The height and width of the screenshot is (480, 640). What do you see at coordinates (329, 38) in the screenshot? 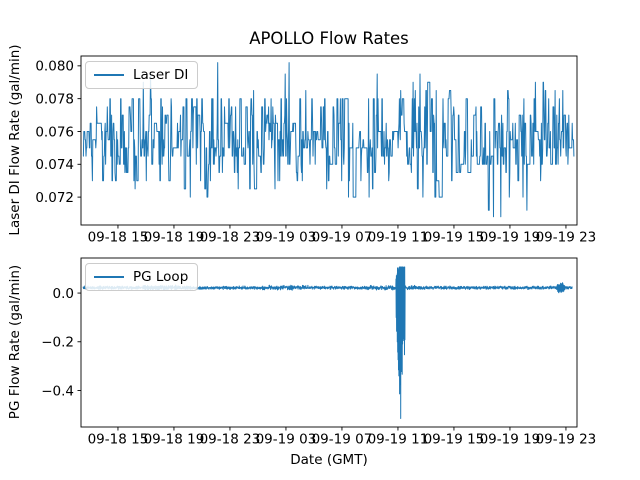
I see `chart-title: APOLLO Flow Rates` at bounding box center [329, 38].